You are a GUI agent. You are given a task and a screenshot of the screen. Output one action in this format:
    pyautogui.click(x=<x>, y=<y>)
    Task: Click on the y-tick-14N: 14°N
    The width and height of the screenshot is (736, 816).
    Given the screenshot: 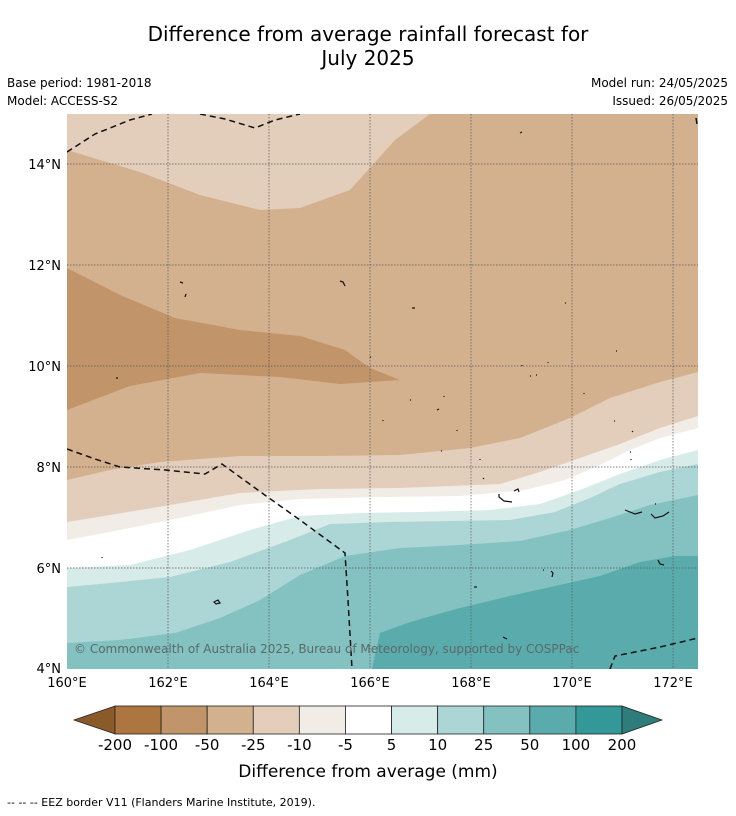 What is the action you would take?
    pyautogui.click(x=44, y=165)
    